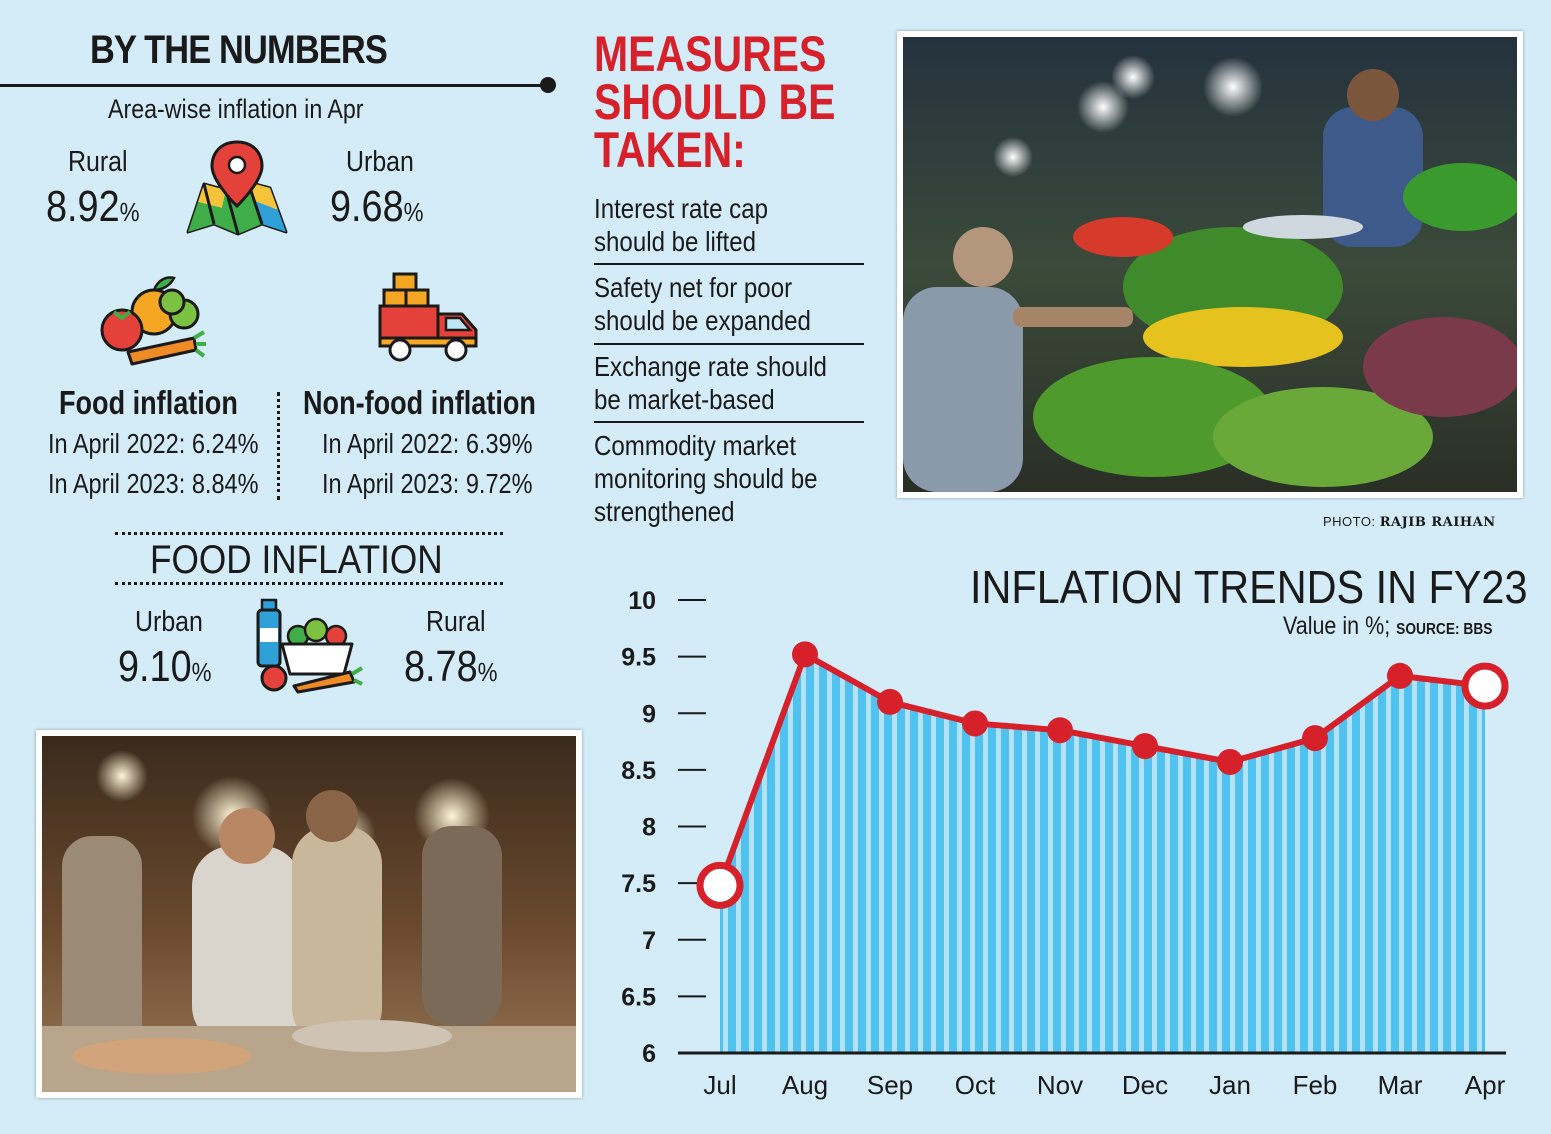 This screenshot has width=1551, height=1134. What do you see at coordinates (451, 666) in the screenshot?
I see `food-rural-value: 8.78%` at bounding box center [451, 666].